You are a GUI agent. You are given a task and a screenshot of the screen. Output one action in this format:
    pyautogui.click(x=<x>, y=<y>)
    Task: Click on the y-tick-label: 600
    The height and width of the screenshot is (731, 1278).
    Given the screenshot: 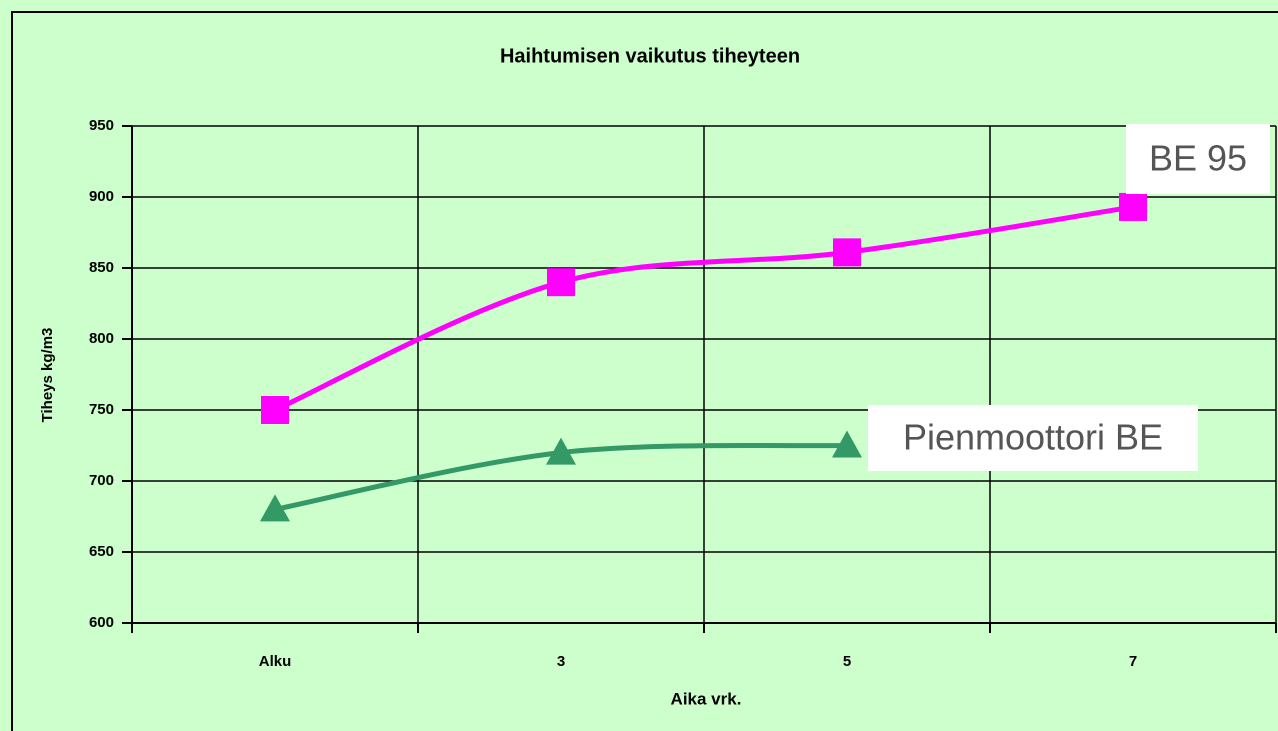 What is the action you would take?
    pyautogui.click(x=101, y=622)
    